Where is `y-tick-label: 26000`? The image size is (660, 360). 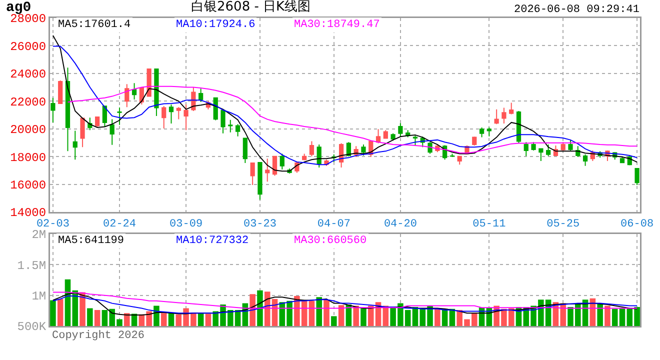 y-tick-label: 26000 is located at coordinates (28, 47).